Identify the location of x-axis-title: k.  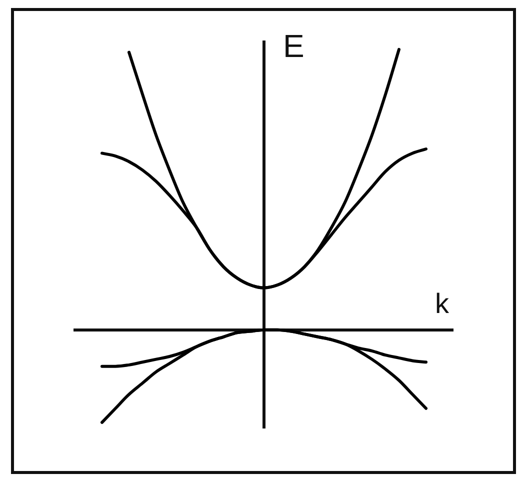
(442, 303).